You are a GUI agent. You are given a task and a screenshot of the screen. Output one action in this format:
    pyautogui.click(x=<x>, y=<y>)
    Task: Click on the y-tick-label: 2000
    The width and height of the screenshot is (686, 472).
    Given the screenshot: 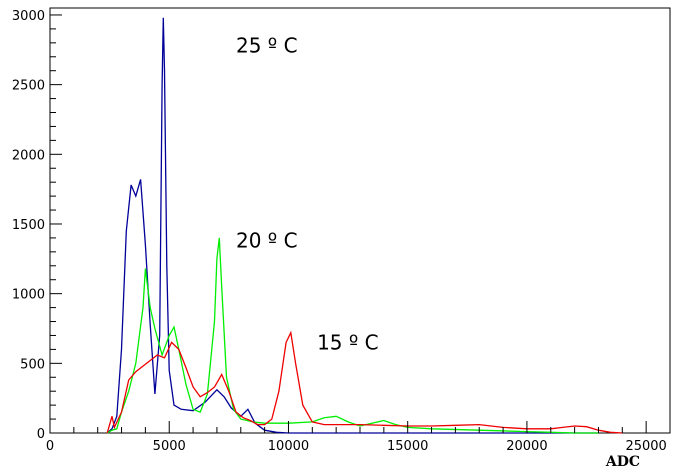 What is the action you would take?
    pyautogui.click(x=28, y=155)
    